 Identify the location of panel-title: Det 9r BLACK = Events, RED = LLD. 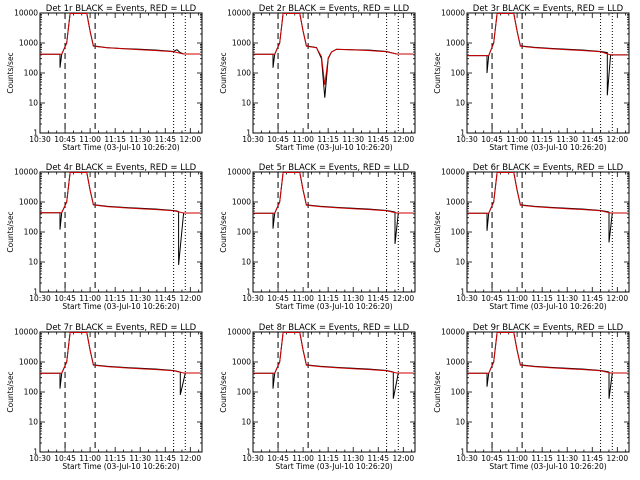
(548, 328).